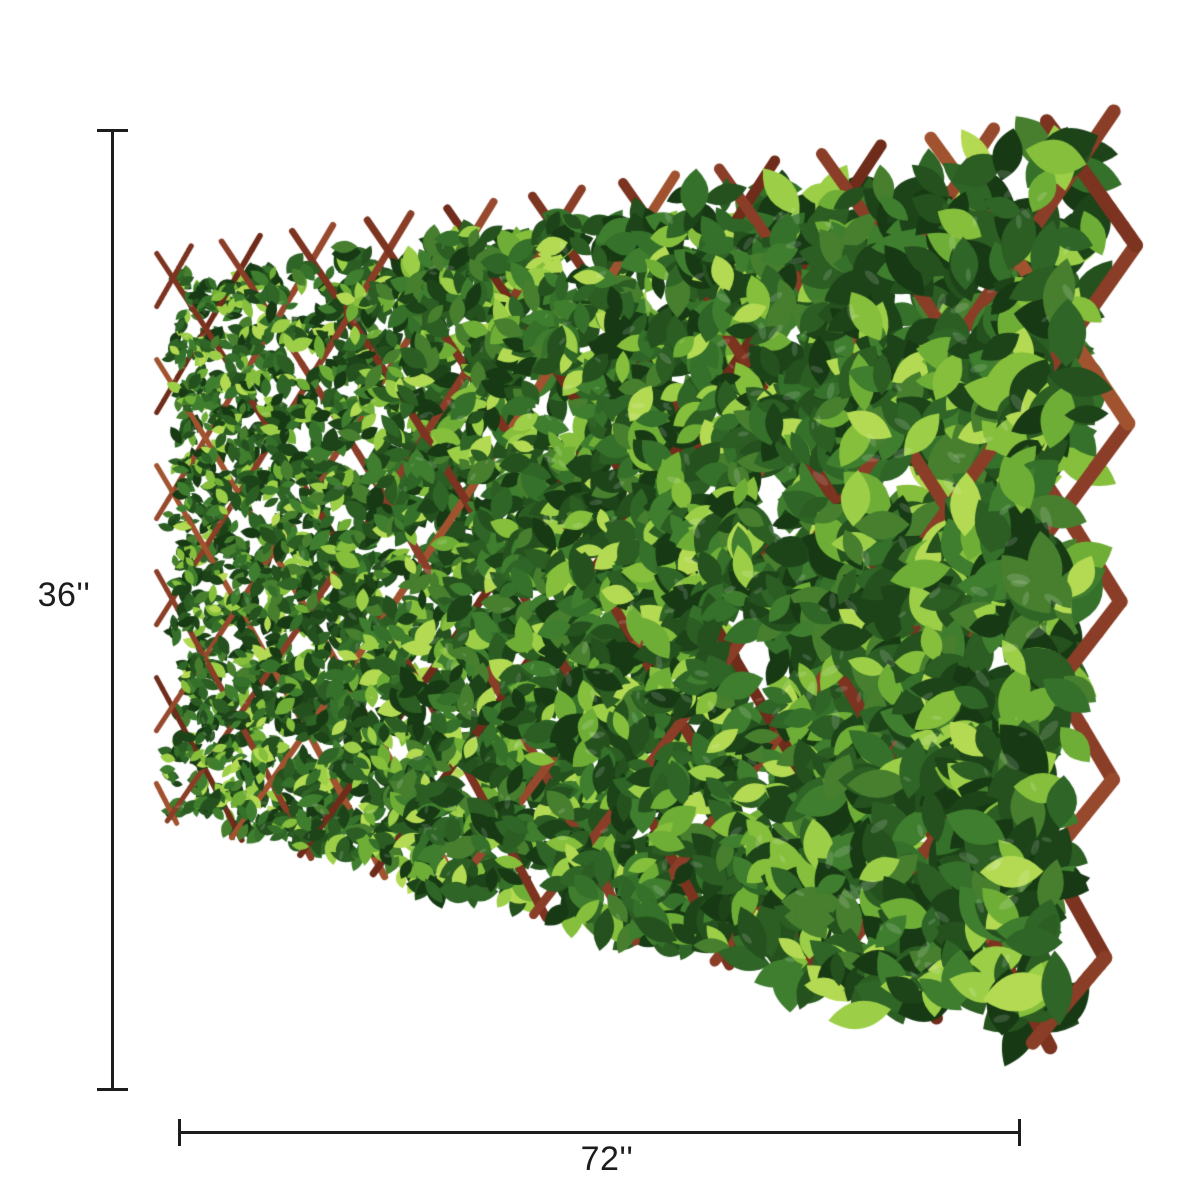 The image size is (1200, 1200). Describe the element at coordinates (607, 1159) in the screenshot. I see `width-dimension-label: 72''` at that location.